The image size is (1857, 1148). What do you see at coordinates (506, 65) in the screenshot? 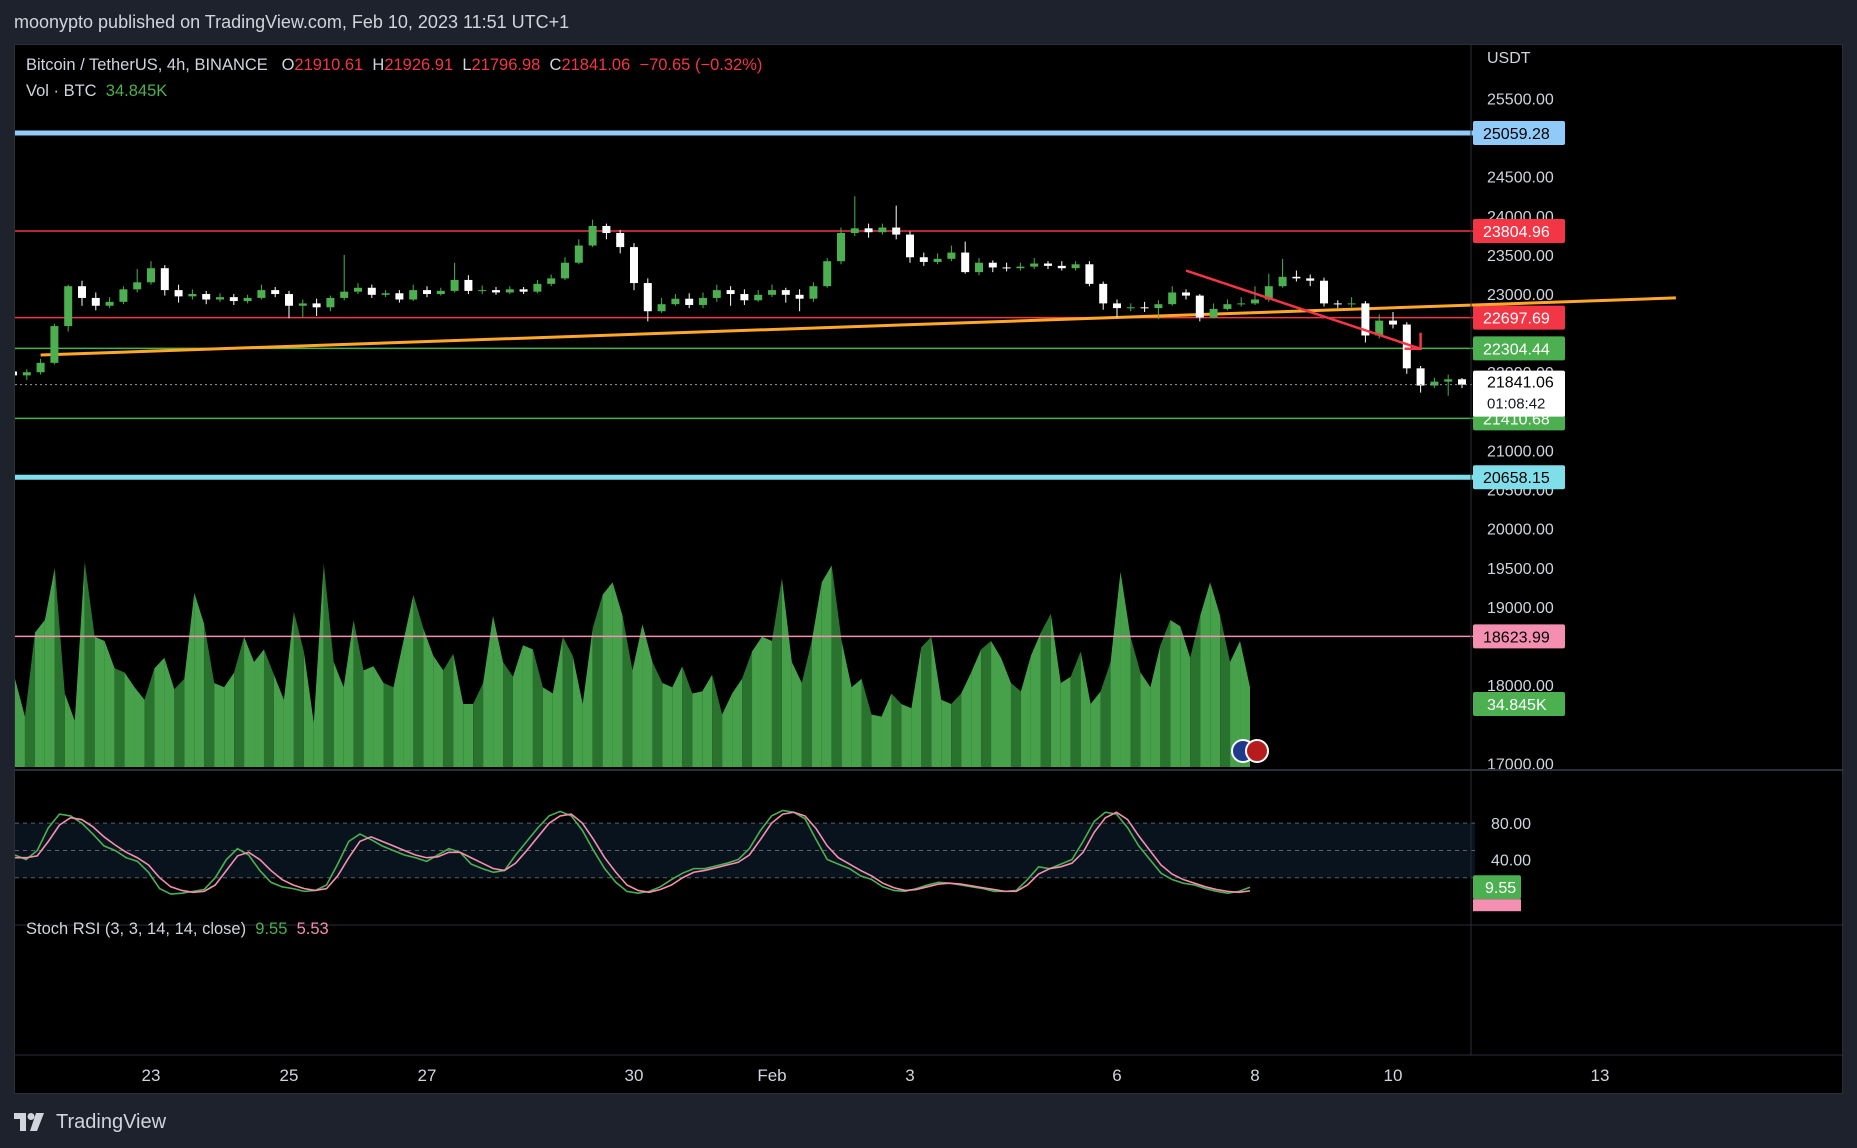
I see `low-value: 21796.98` at bounding box center [506, 65].